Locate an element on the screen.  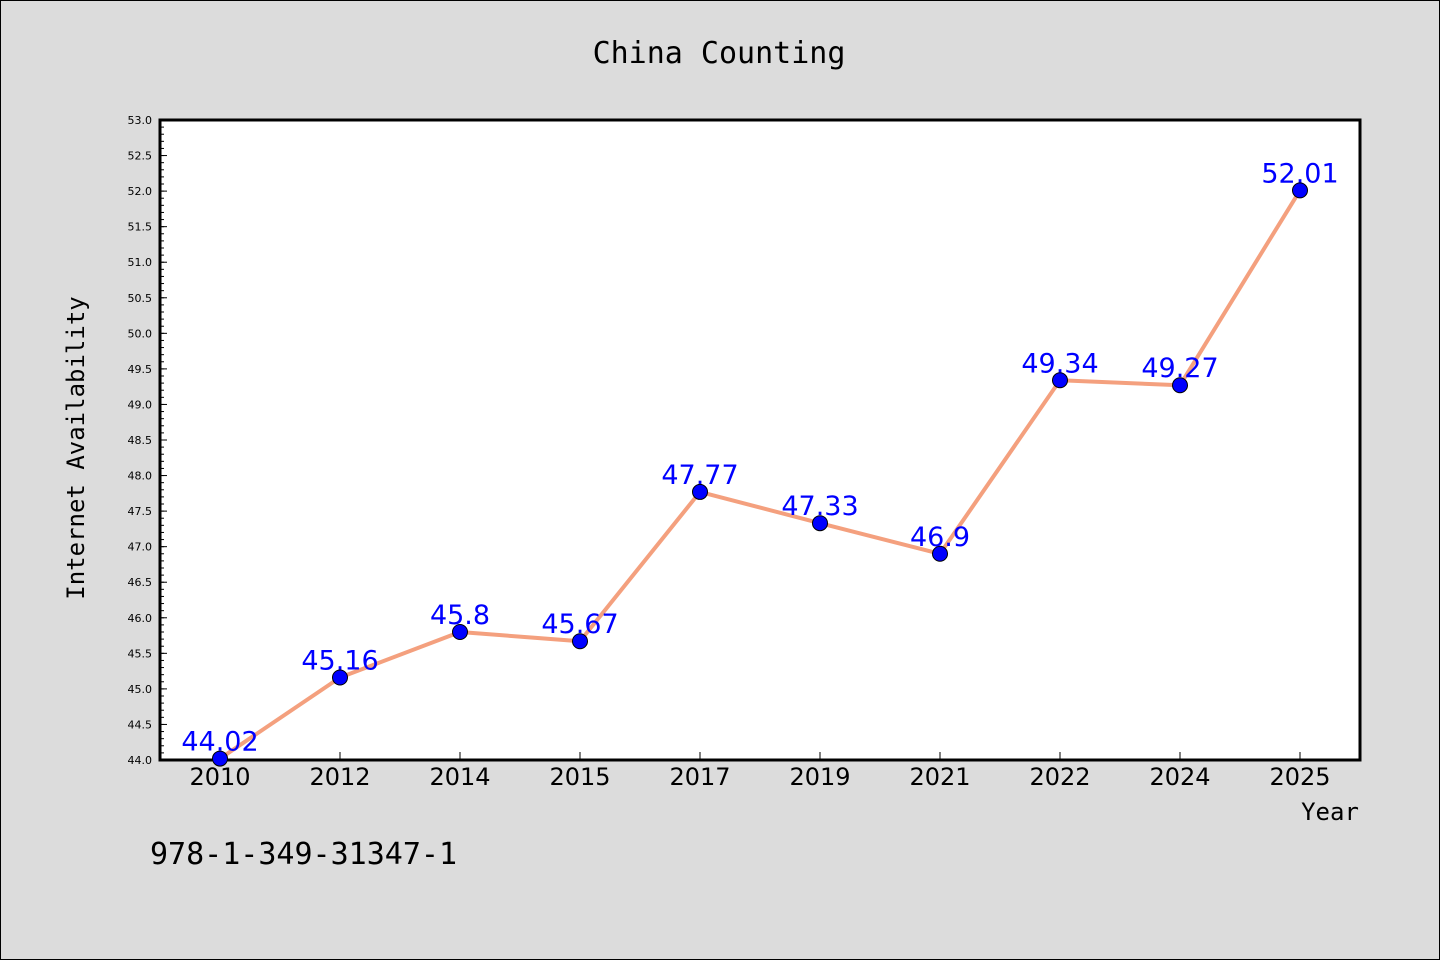
data-label: 49.27 is located at coordinates (1179, 368).